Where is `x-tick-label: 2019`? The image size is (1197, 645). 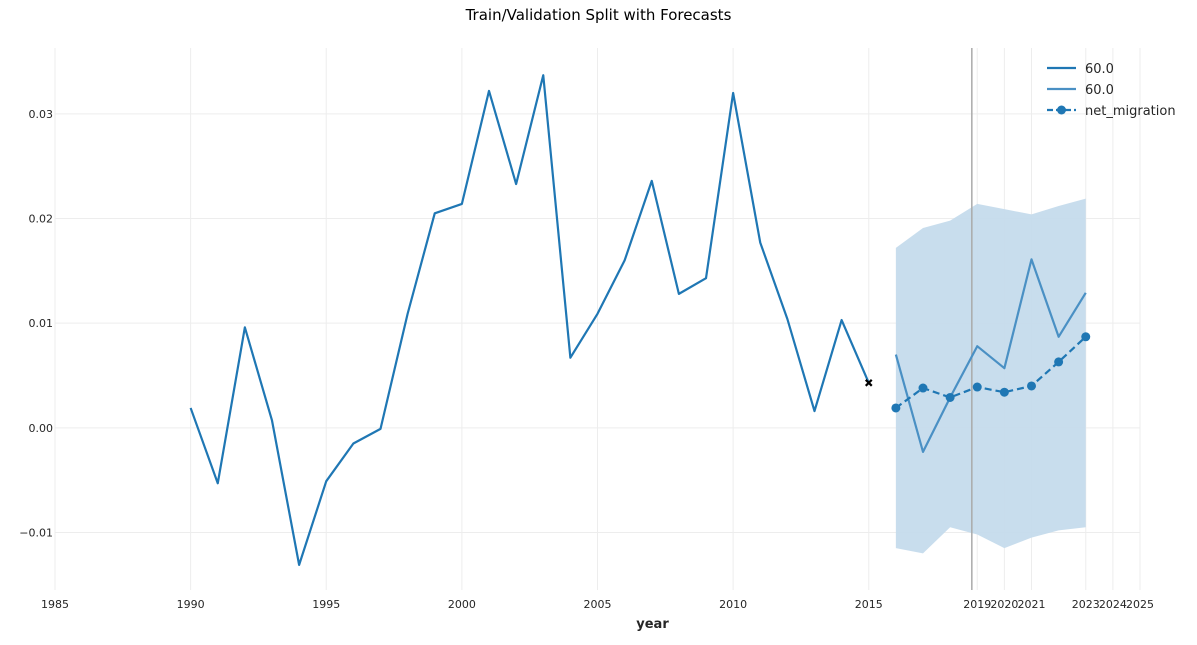
x-tick-label: 2019 is located at coordinates (977, 604).